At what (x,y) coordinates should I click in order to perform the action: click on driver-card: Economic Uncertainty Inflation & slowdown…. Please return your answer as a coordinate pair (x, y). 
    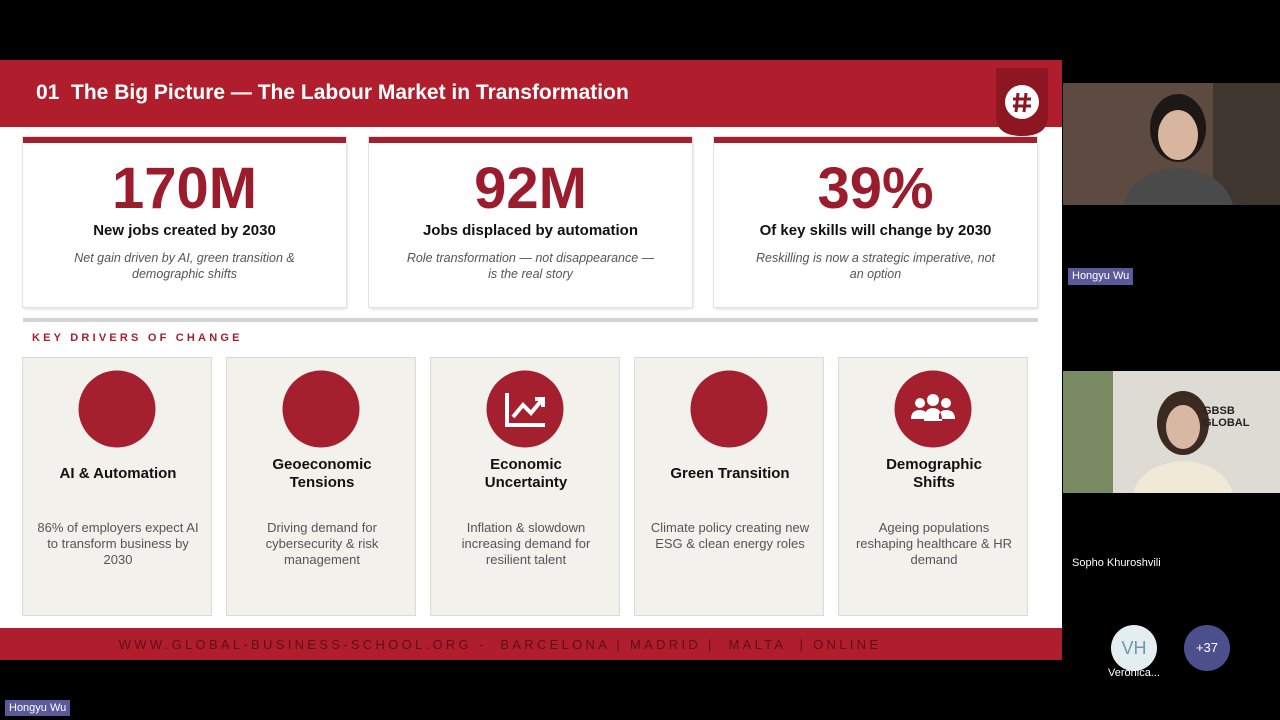
    Looking at the image, I should click on (525, 486).